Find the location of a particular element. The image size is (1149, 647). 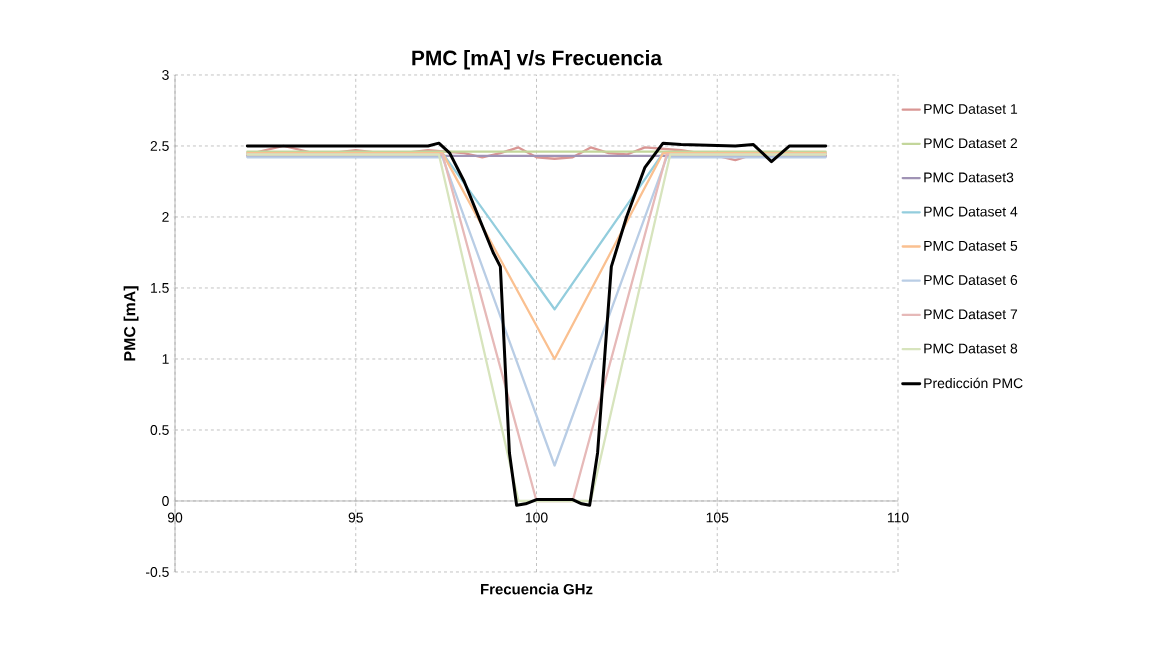

y-tick-label: 1 is located at coordinates (165, 359).